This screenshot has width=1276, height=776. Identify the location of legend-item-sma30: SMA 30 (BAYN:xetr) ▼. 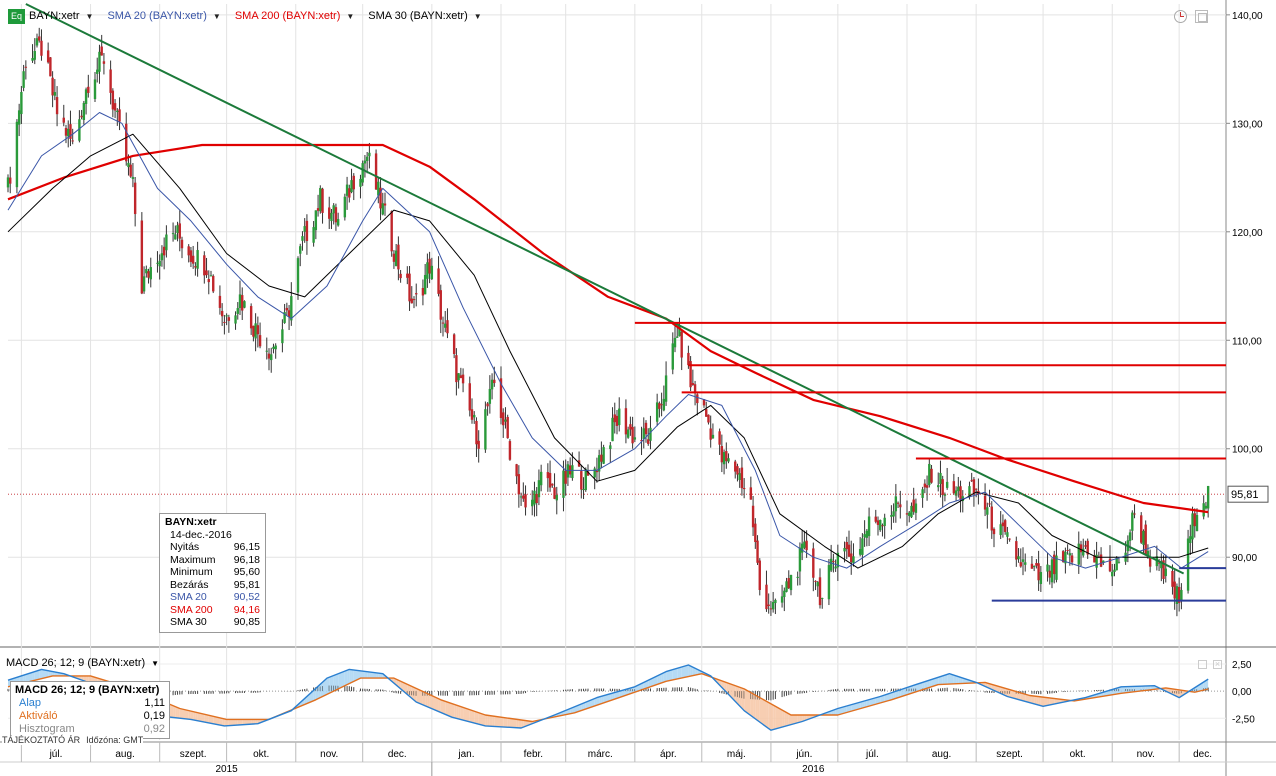
(425, 16).